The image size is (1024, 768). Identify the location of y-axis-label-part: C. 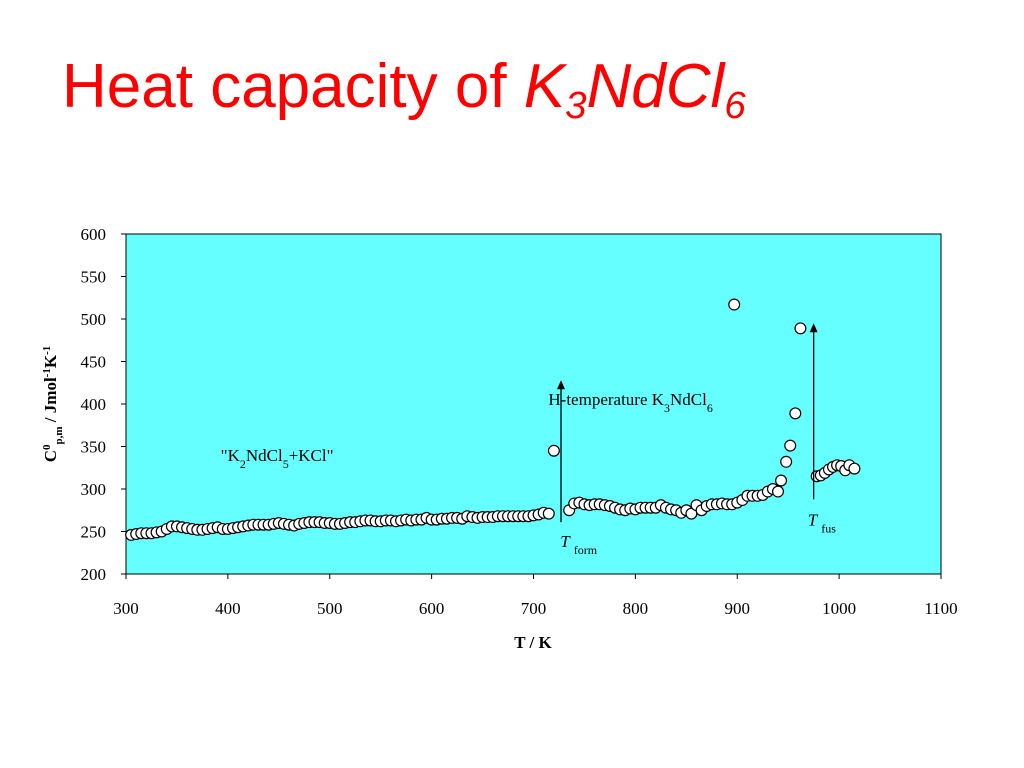
(50, 456).